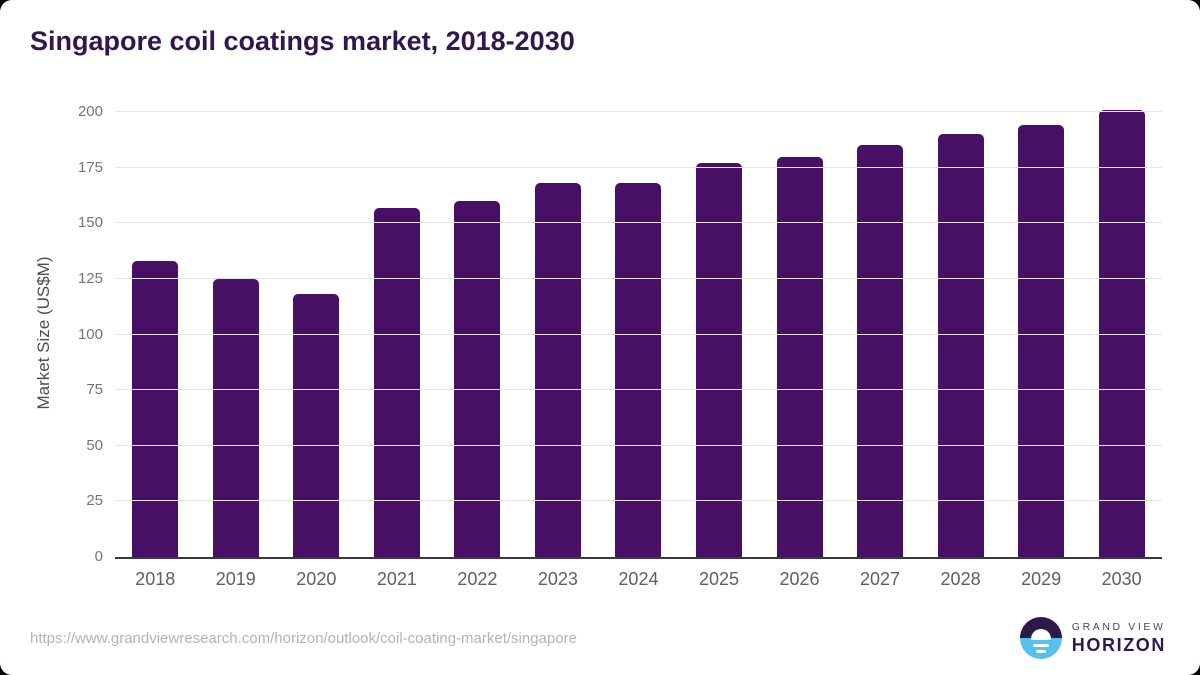 This screenshot has width=1200, height=675. I want to click on x-tick-label-2029: 2029, so click(1041, 579).